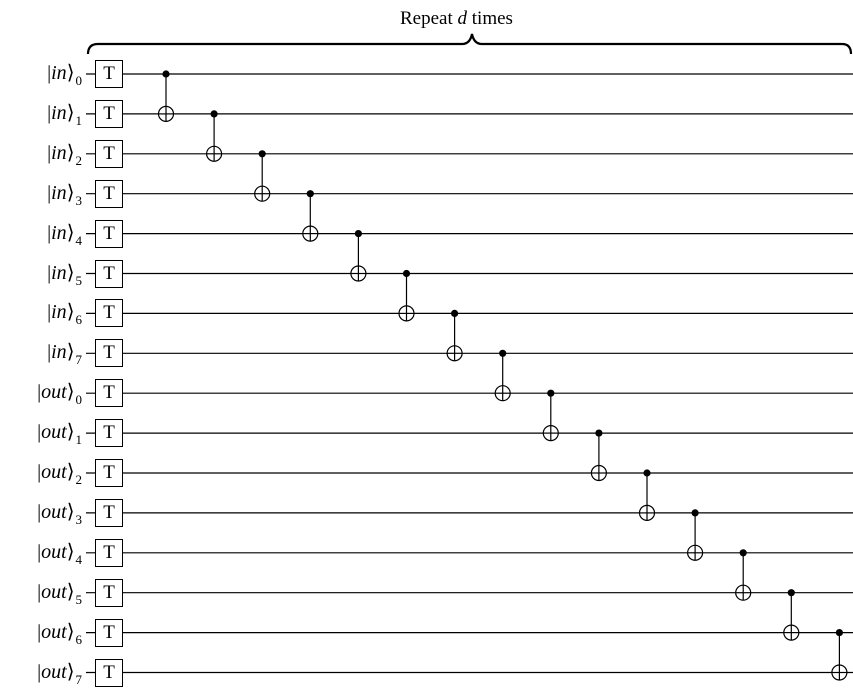 The image size is (853, 688). What do you see at coordinates (41, 354) in the screenshot?
I see `wire-label: |in⟩7` at bounding box center [41, 354].